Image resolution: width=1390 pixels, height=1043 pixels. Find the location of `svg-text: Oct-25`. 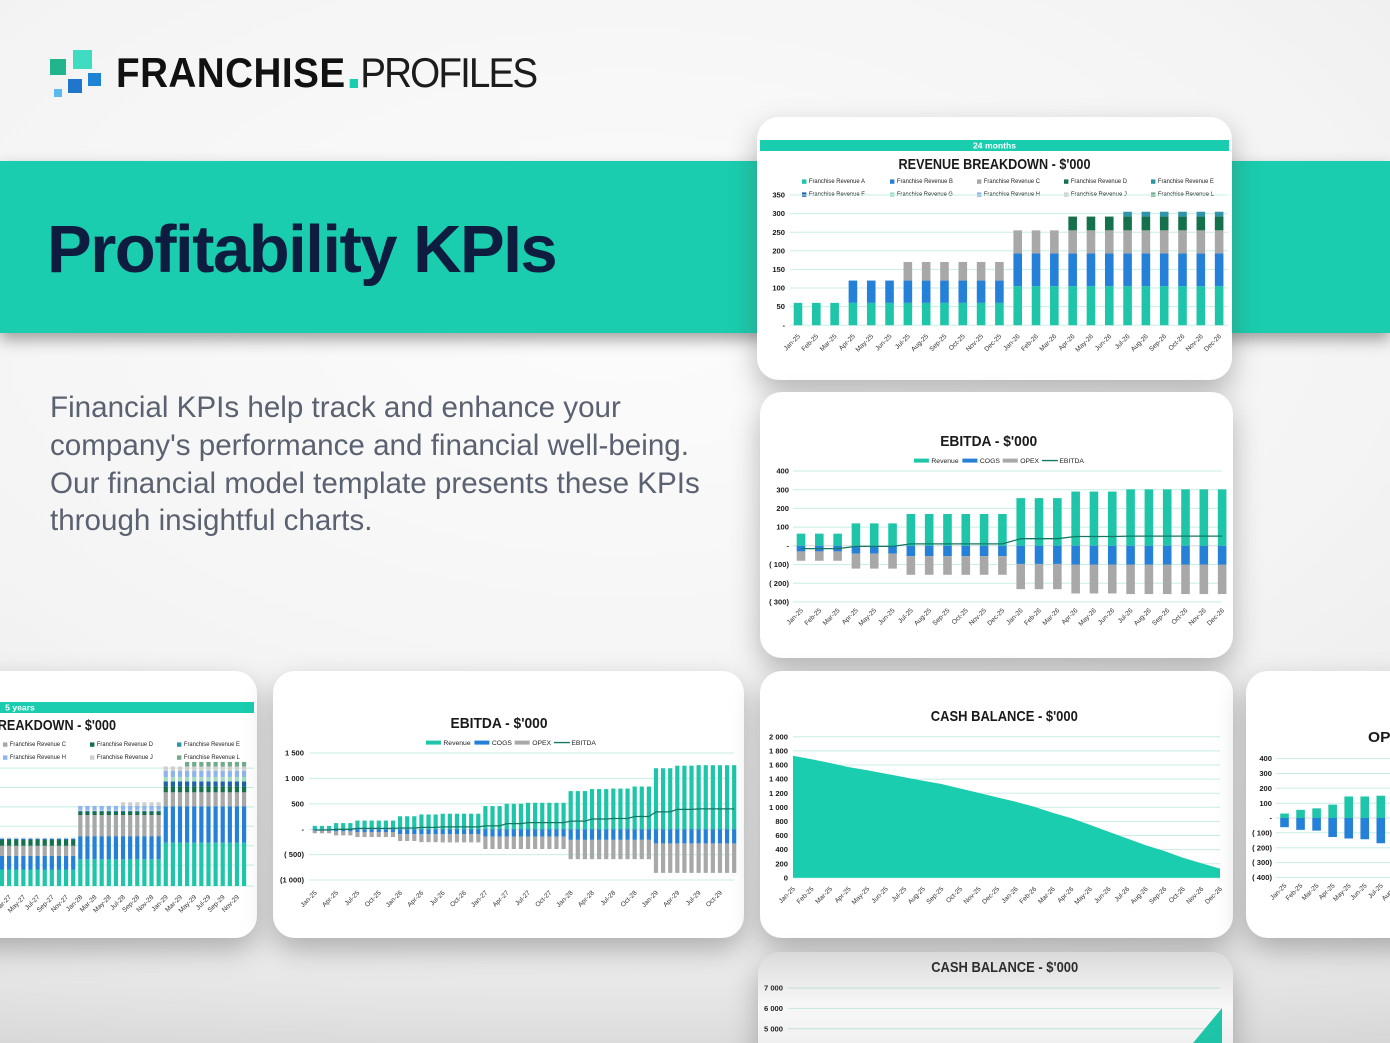

svg-text: Oct-25 is located at coordinates (954, 895).